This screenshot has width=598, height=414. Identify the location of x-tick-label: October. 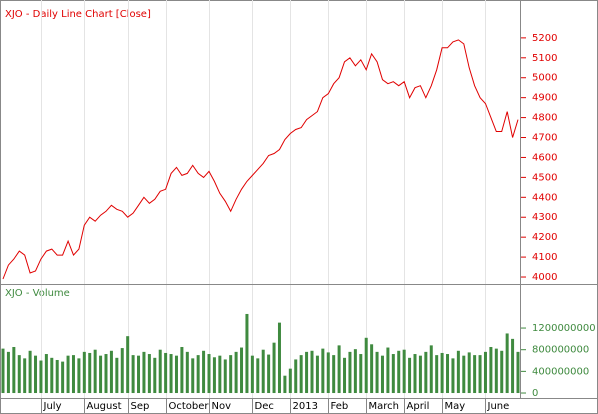
(189, 406).